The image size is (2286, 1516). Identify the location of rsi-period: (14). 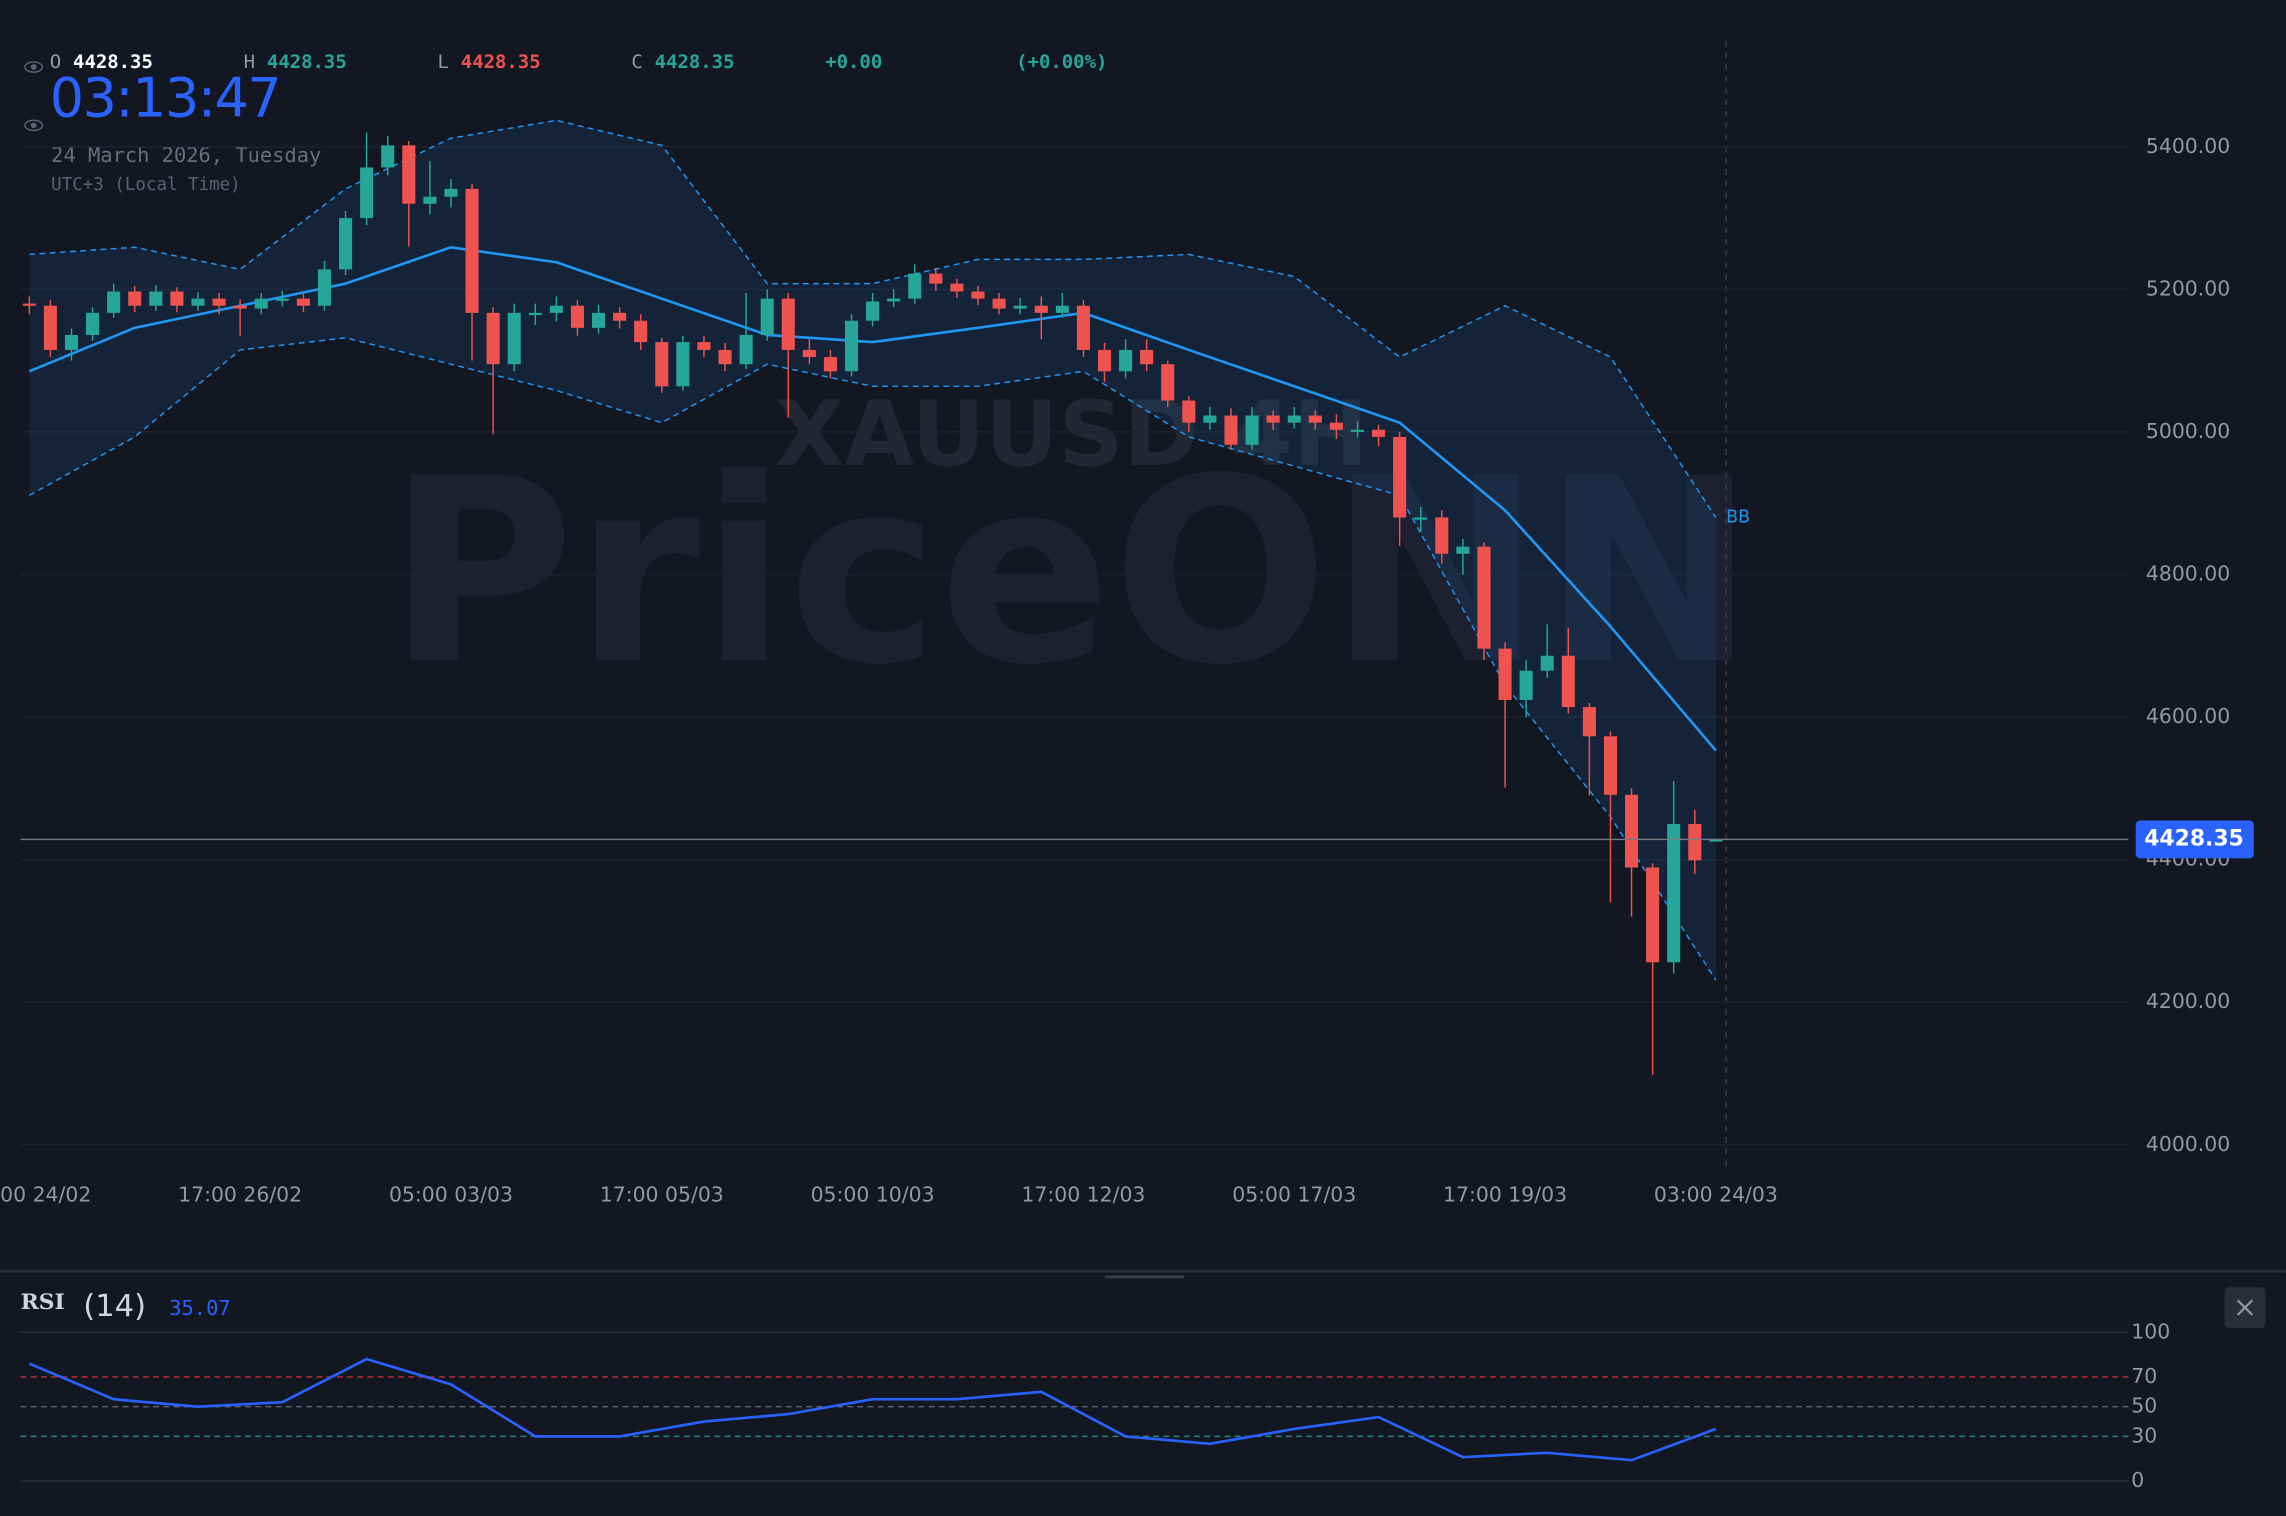
(114, 1306).